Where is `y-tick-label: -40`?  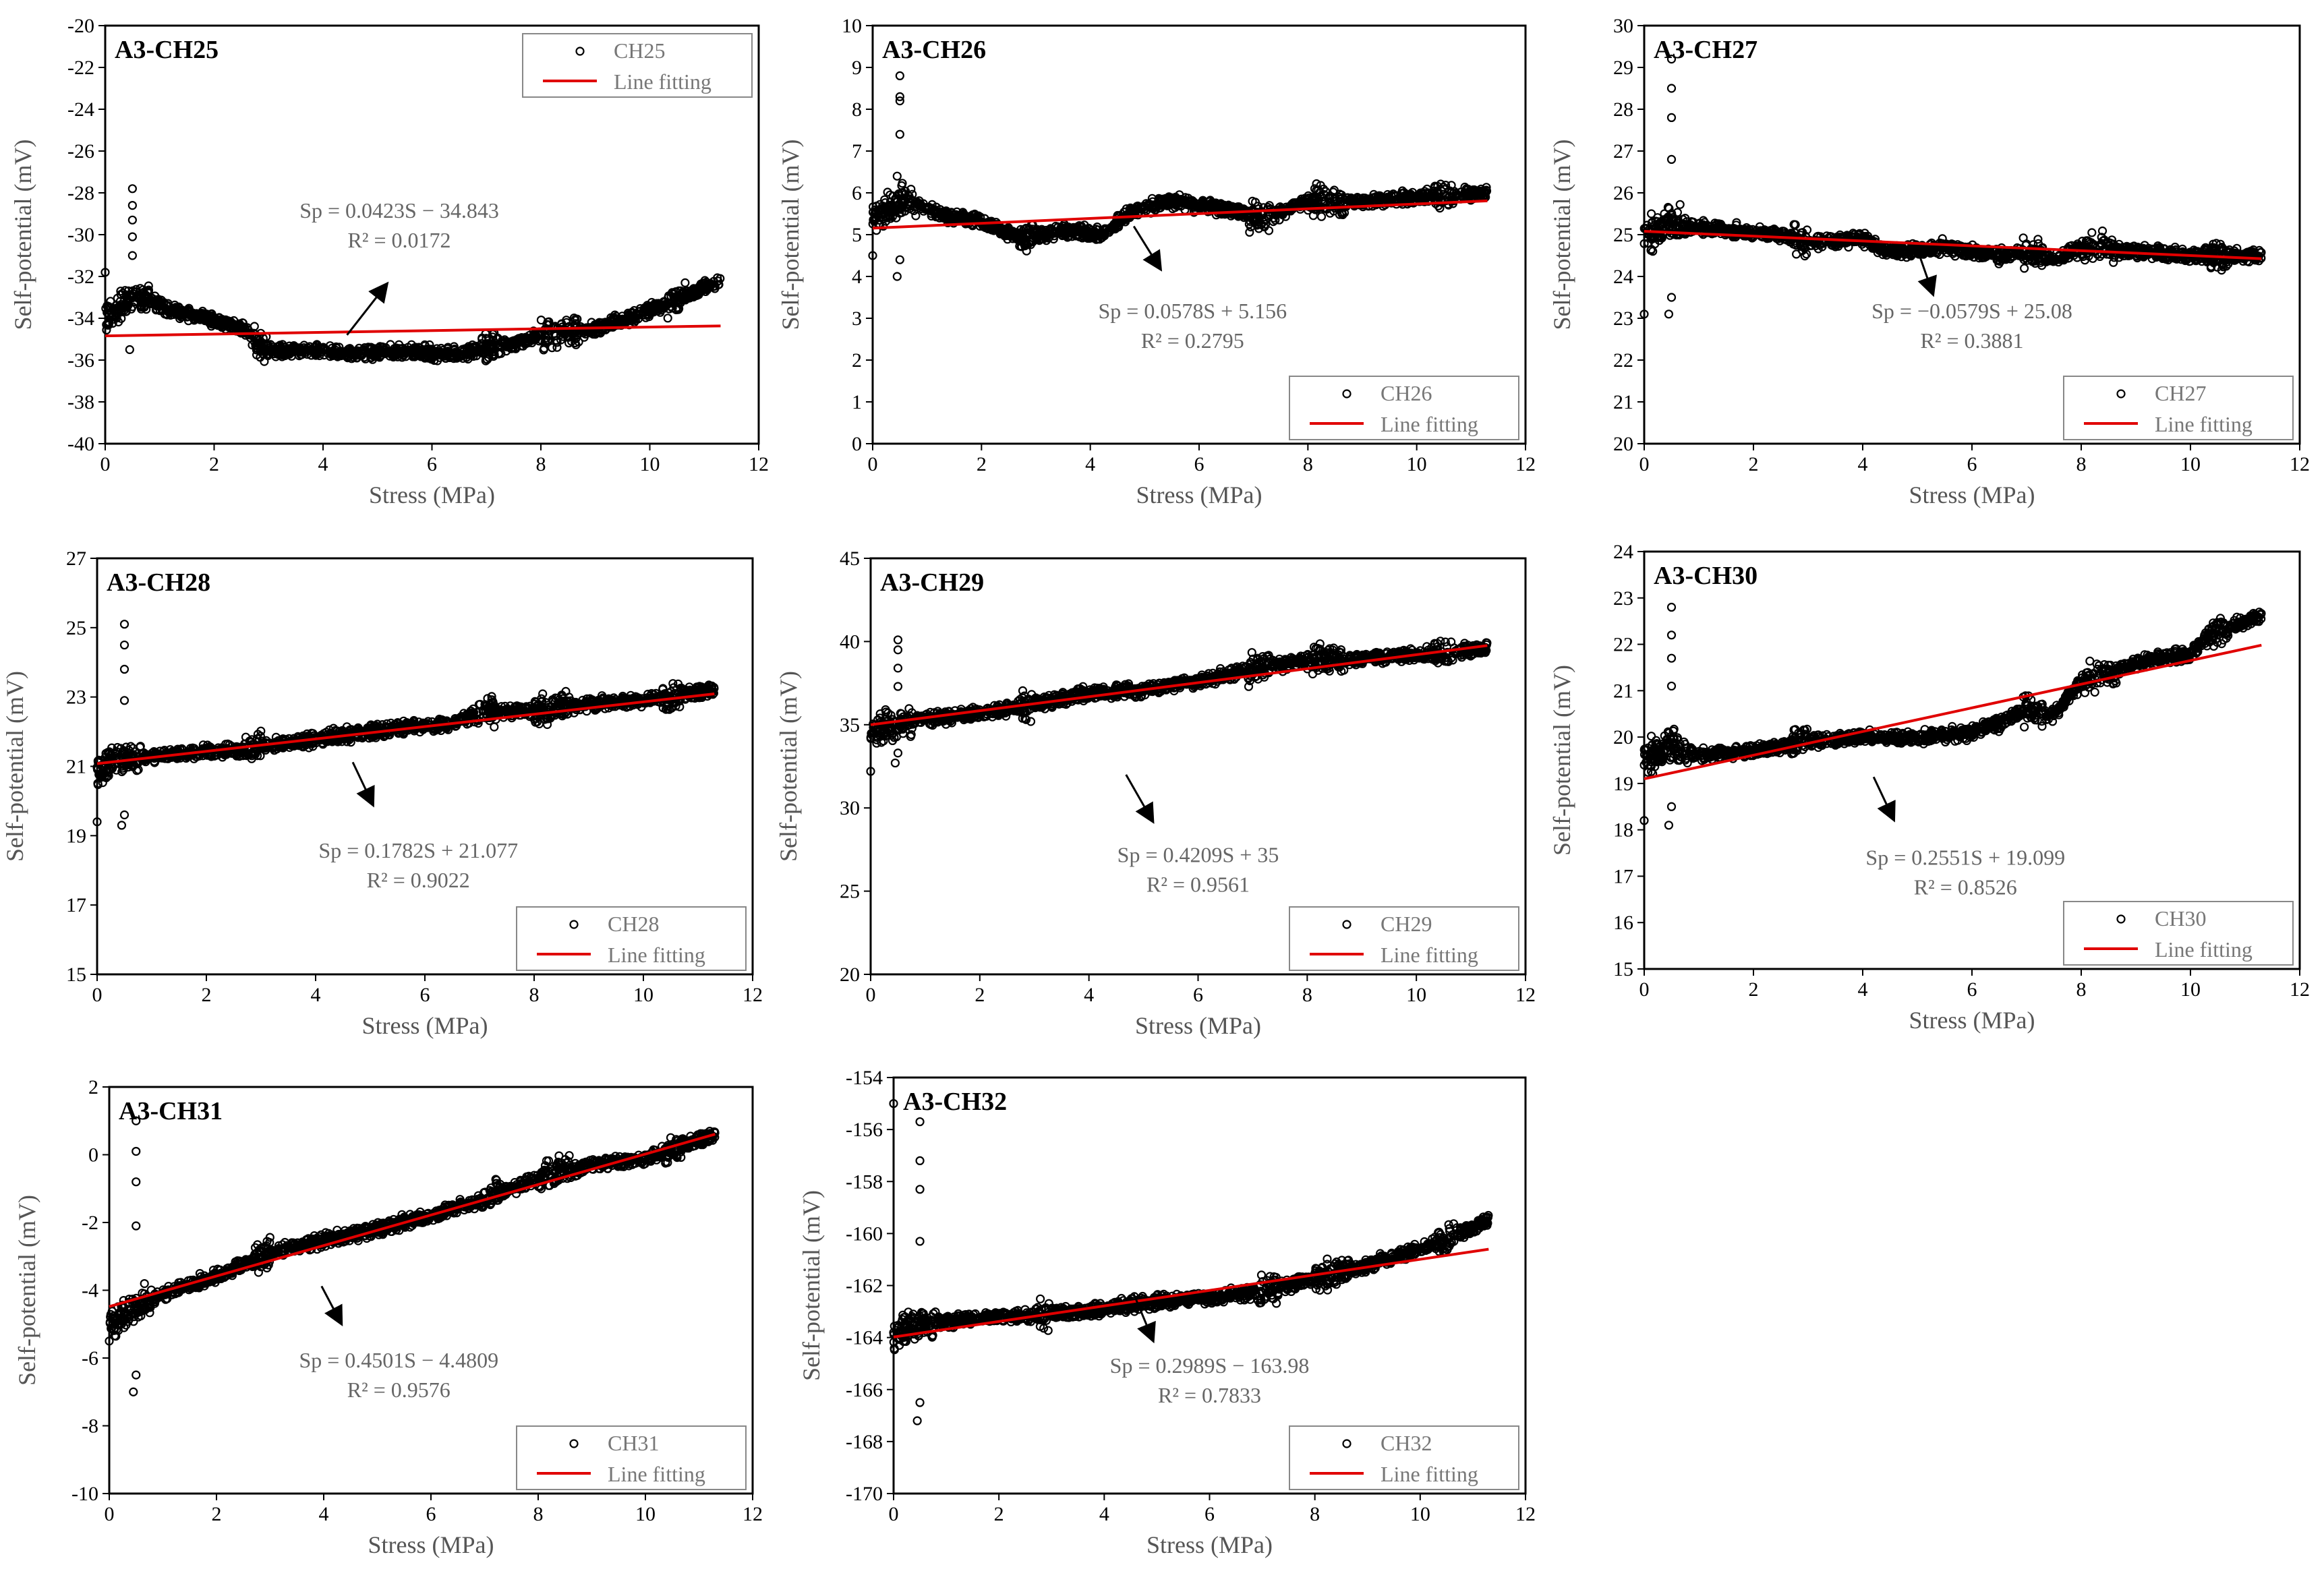 y-tick-label: -40 is located at coordinates (81, 444).